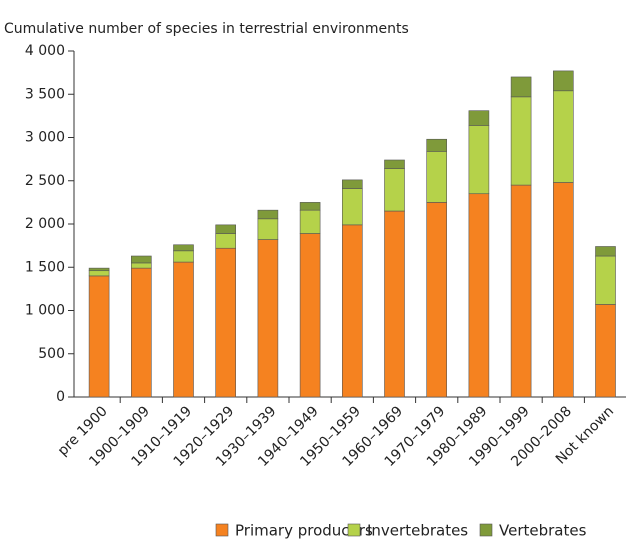  What do you see at coordinates (417, 531) in the screenshot?
I see `legend-label: Invertebrates` at bounding box center [417, 531].